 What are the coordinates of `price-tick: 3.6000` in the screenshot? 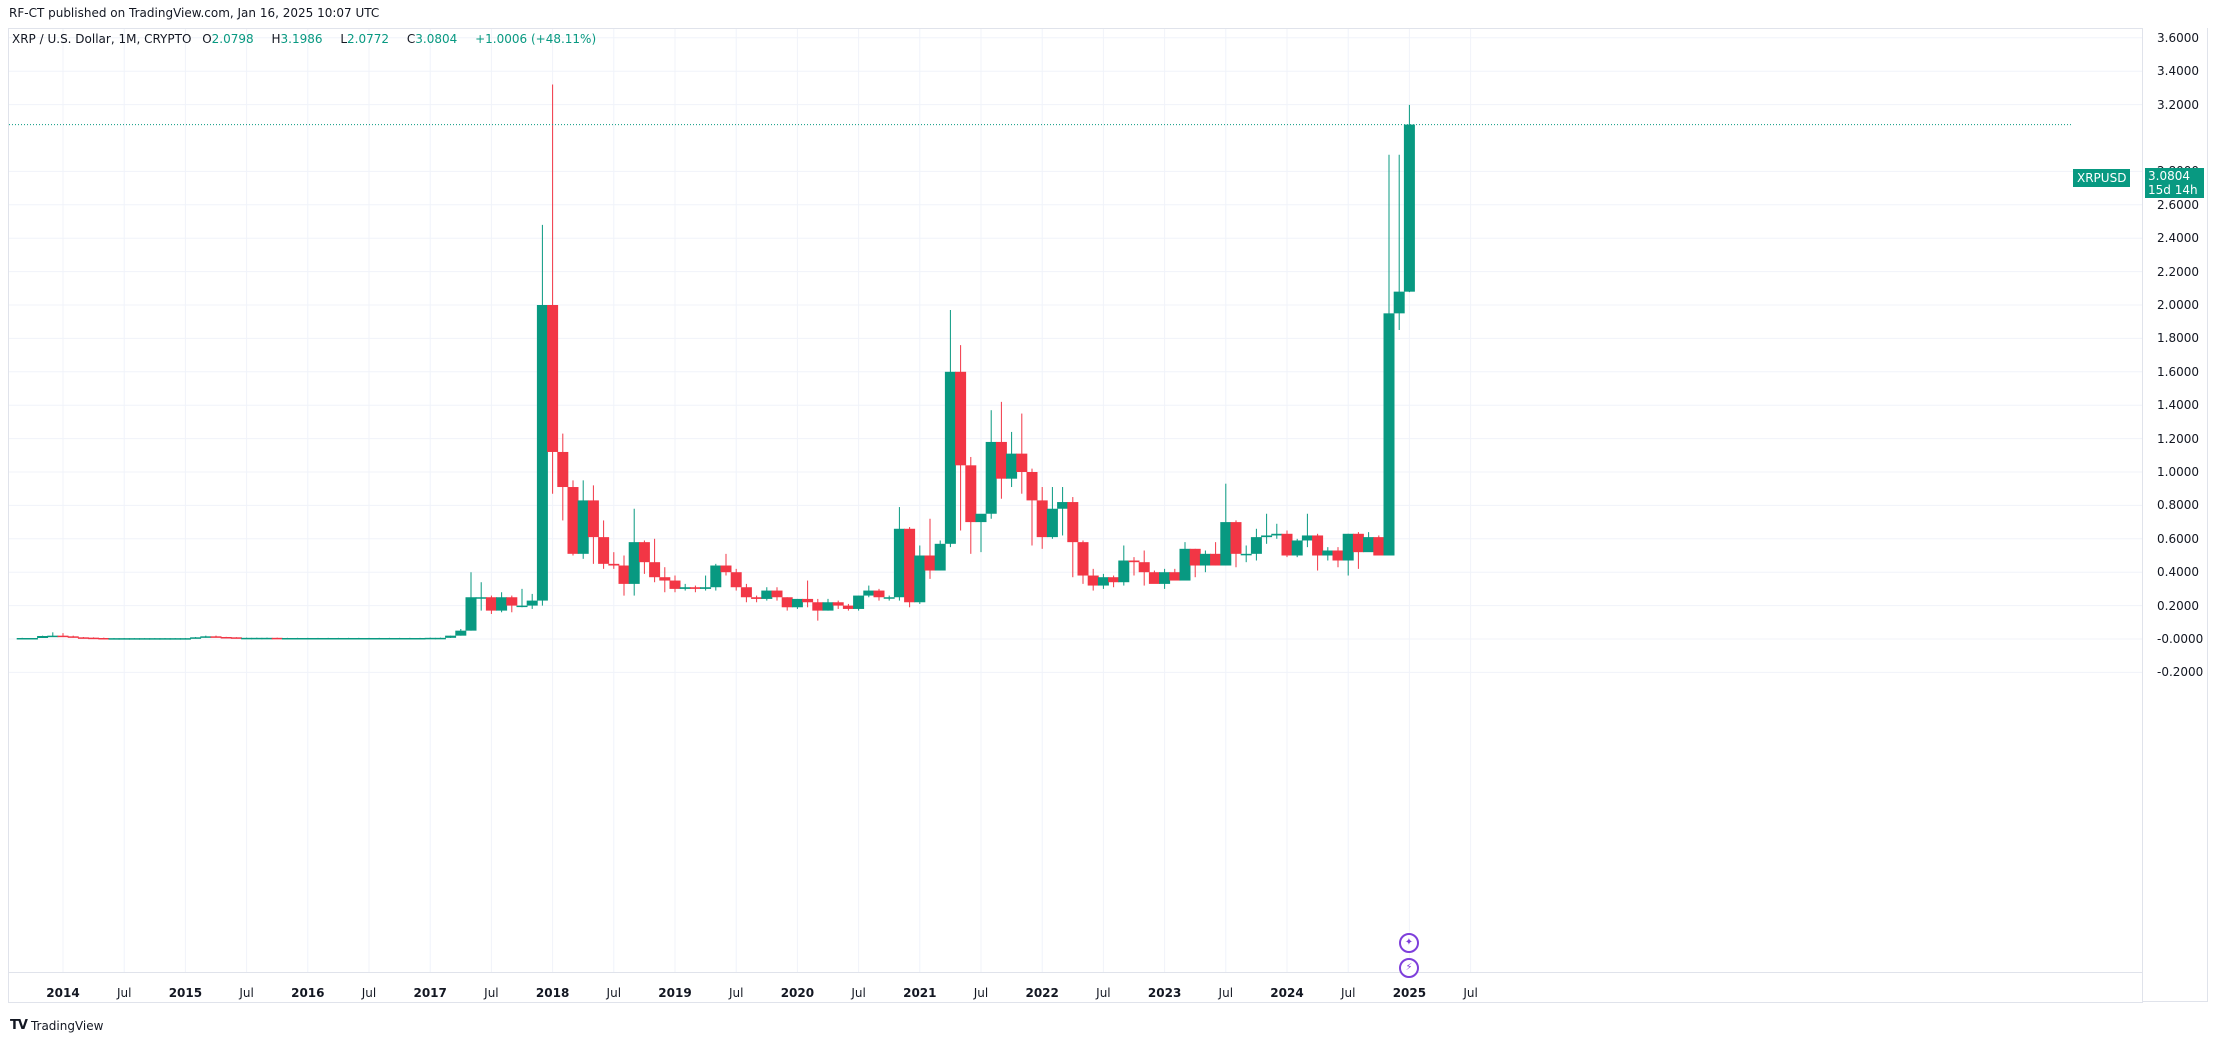 It's located at (2178, 37).